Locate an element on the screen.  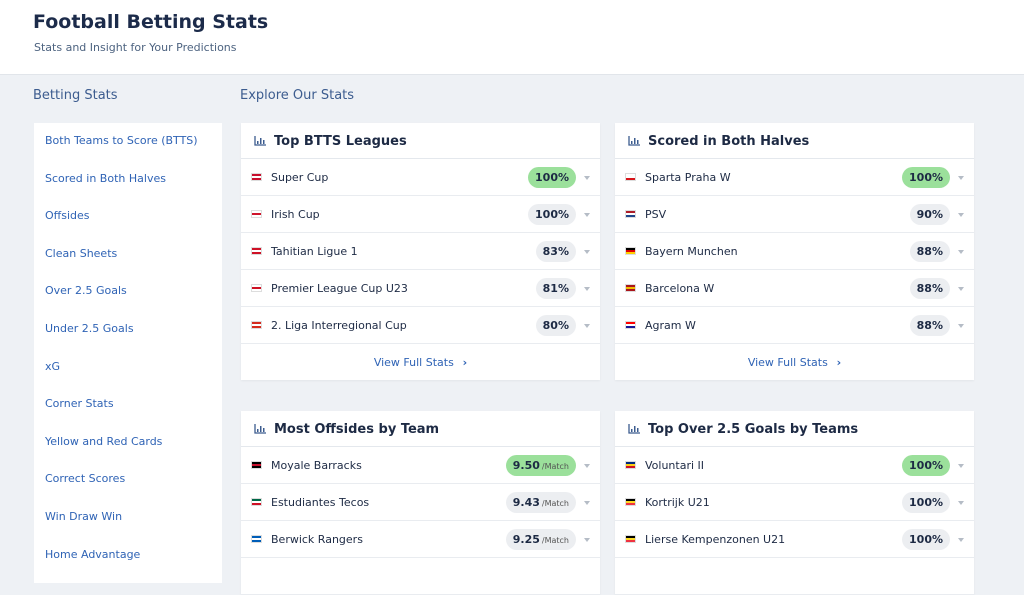
sidebar-link: Over 2.5 Goals is located at coordinates (86, 291).